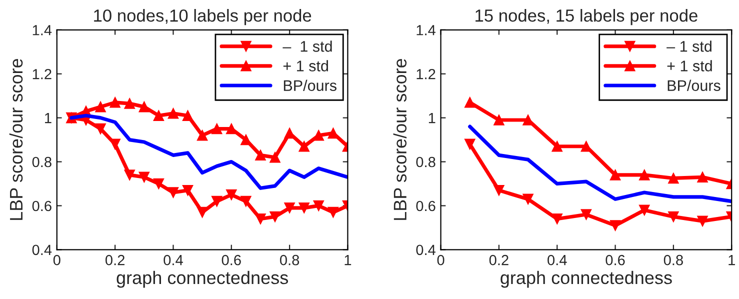  I want to click on chart-title: 10 nodes,10 labels per node, so click(203, 17).